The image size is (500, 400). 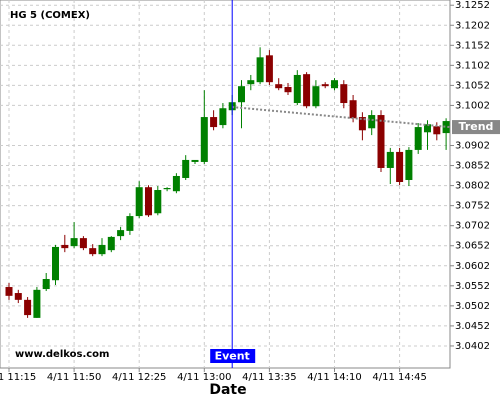 I want to click on y-tick-label: 3.0902, so click(x=472, y=146).